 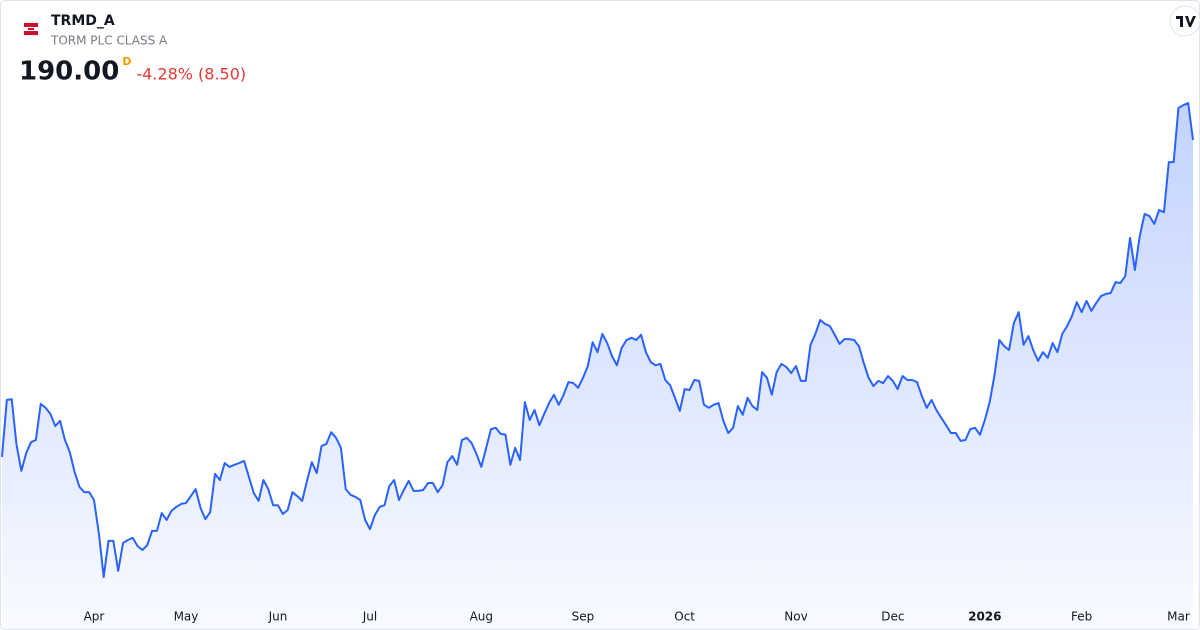 What do you see at coordinates (83, 21) in the screenshot?
I see `symbol: TRMD_A` at bounding box center [83, 21].